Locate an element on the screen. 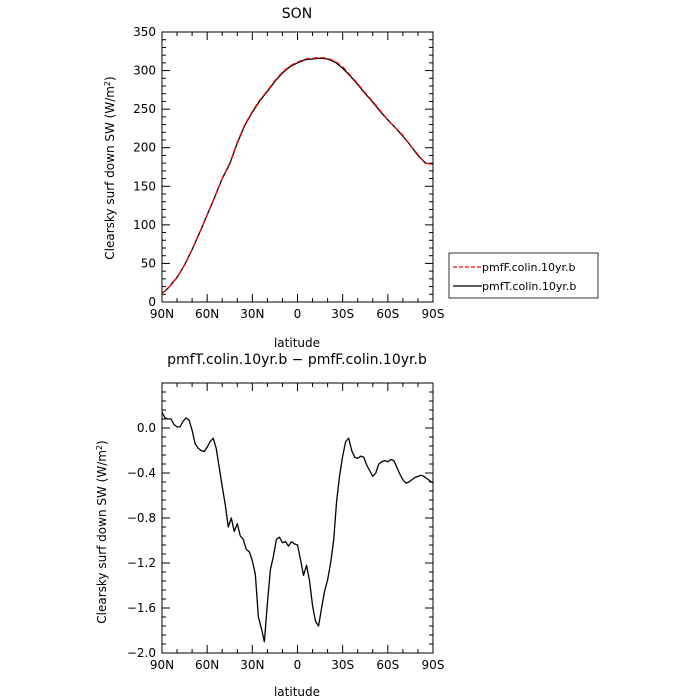  legend-label-pmfT: pmfT.colin.10yr.b is located at coordinates (529, 286).